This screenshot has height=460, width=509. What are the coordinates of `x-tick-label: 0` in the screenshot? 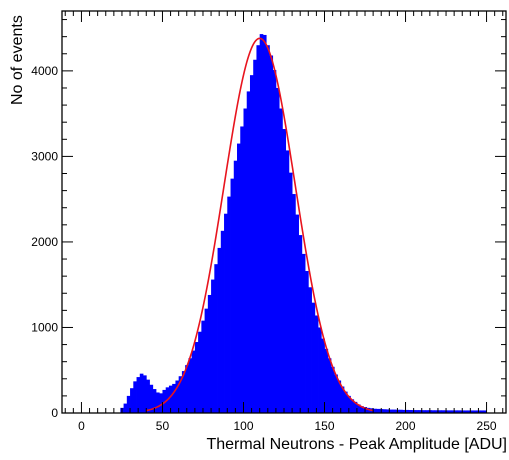 It's located at (81, 426).